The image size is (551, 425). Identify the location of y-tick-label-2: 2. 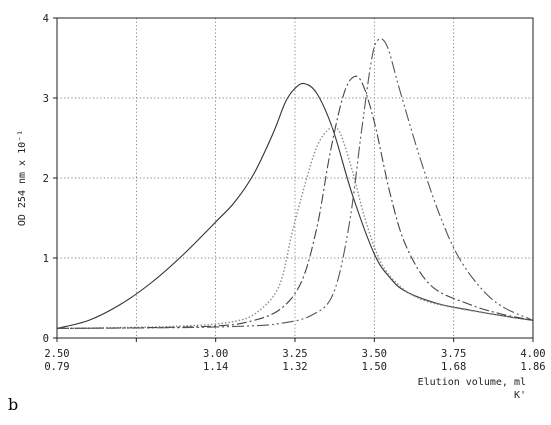
(46, 179).